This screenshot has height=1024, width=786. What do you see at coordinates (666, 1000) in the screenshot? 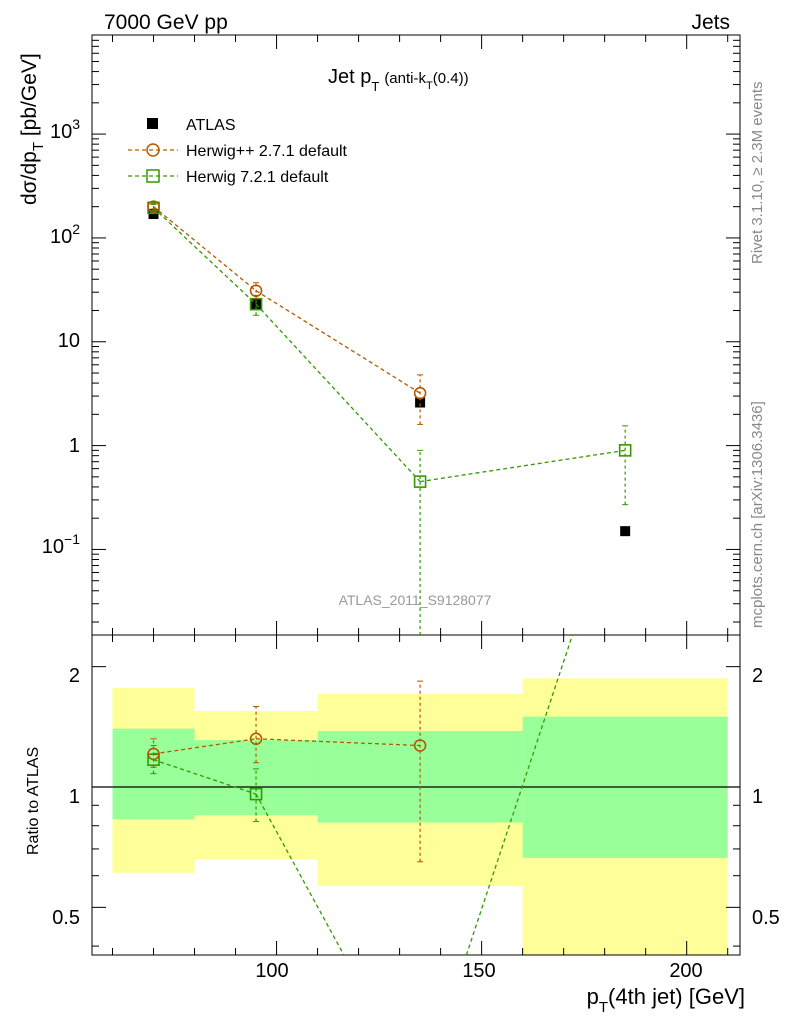
I see `x-axis-label: pT(4th jet) [GeV]` at bounding box center [666, 1000].